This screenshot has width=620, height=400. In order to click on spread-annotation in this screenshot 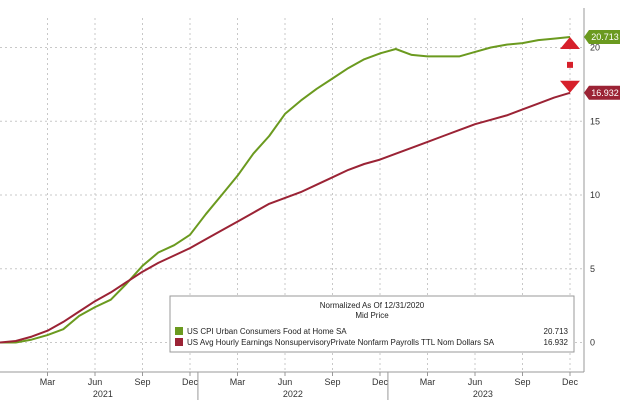, I will do `click(570, 64)`.